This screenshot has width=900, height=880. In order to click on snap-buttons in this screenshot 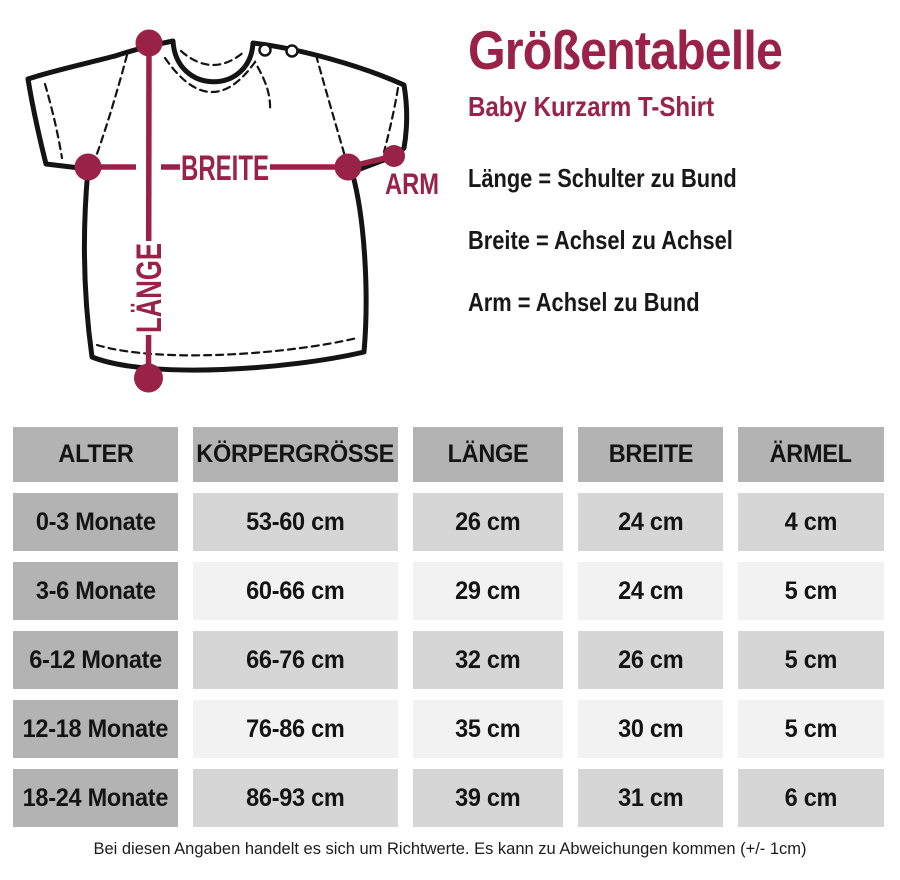, I will do `click(278, 50)`.